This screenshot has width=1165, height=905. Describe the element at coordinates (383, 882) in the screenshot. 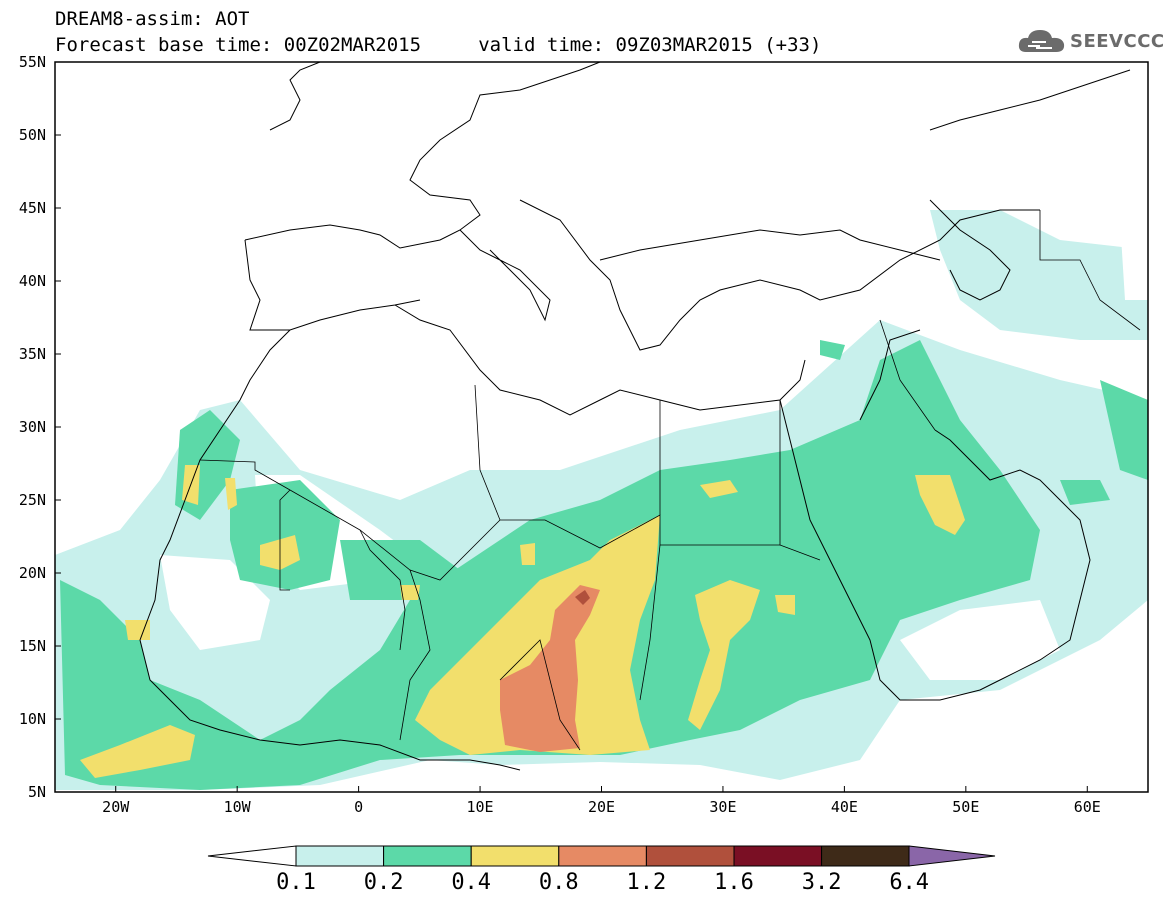

I see `colorbar-label: 0.2` at that location.